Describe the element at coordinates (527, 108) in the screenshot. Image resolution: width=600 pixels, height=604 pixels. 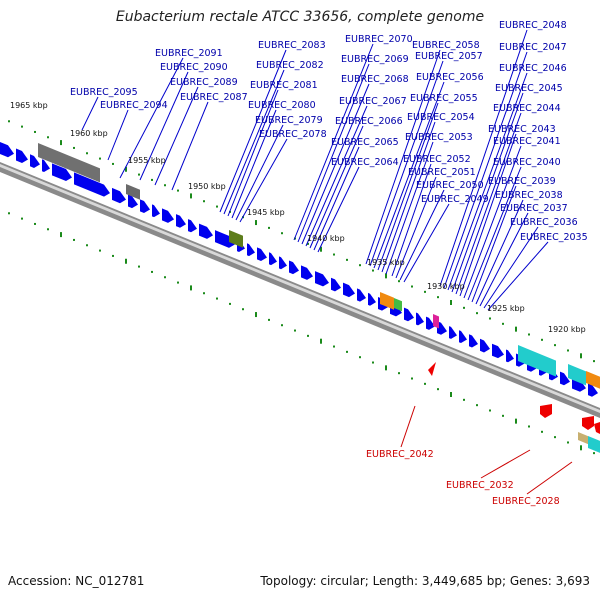
I see `forward-gene-label: EUBREC_2044` at that location.